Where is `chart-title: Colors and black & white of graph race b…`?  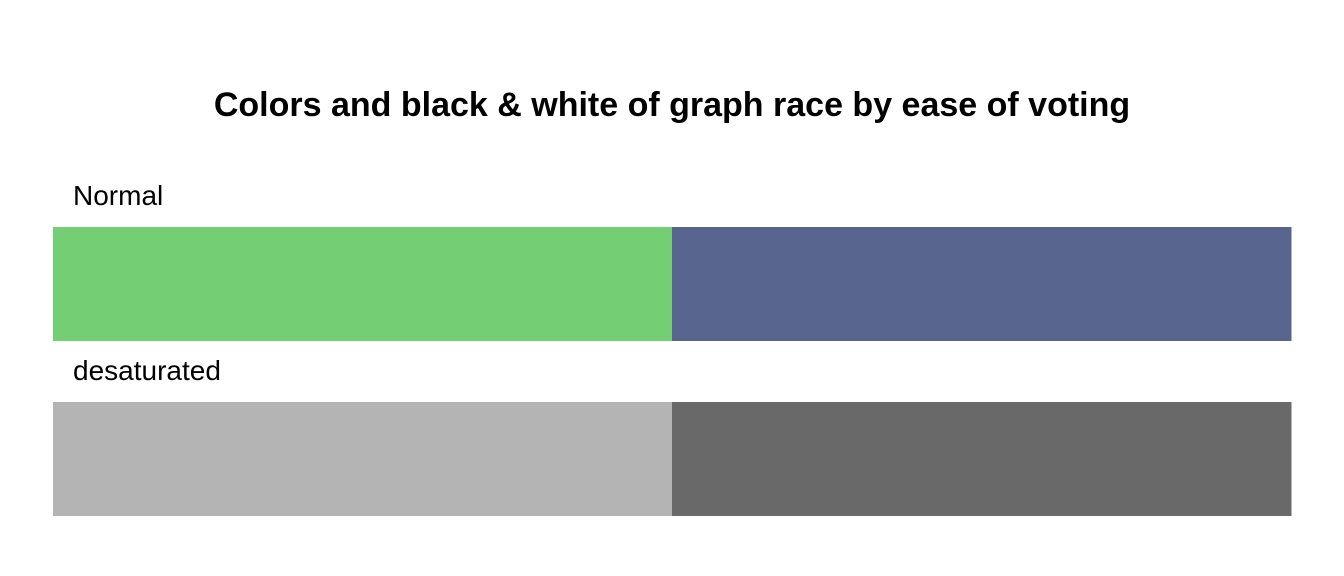
chart-title: Colors and black & white of graph race b… is located at coordinates (672, 105).